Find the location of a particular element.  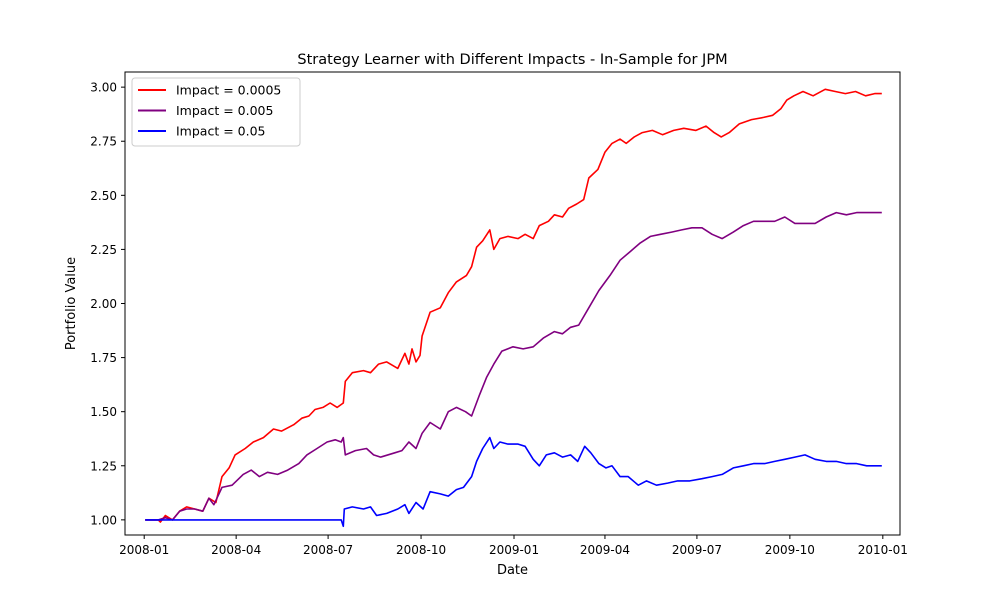

x-tick-label: 2008-01 is located at coordinates (144, 550).